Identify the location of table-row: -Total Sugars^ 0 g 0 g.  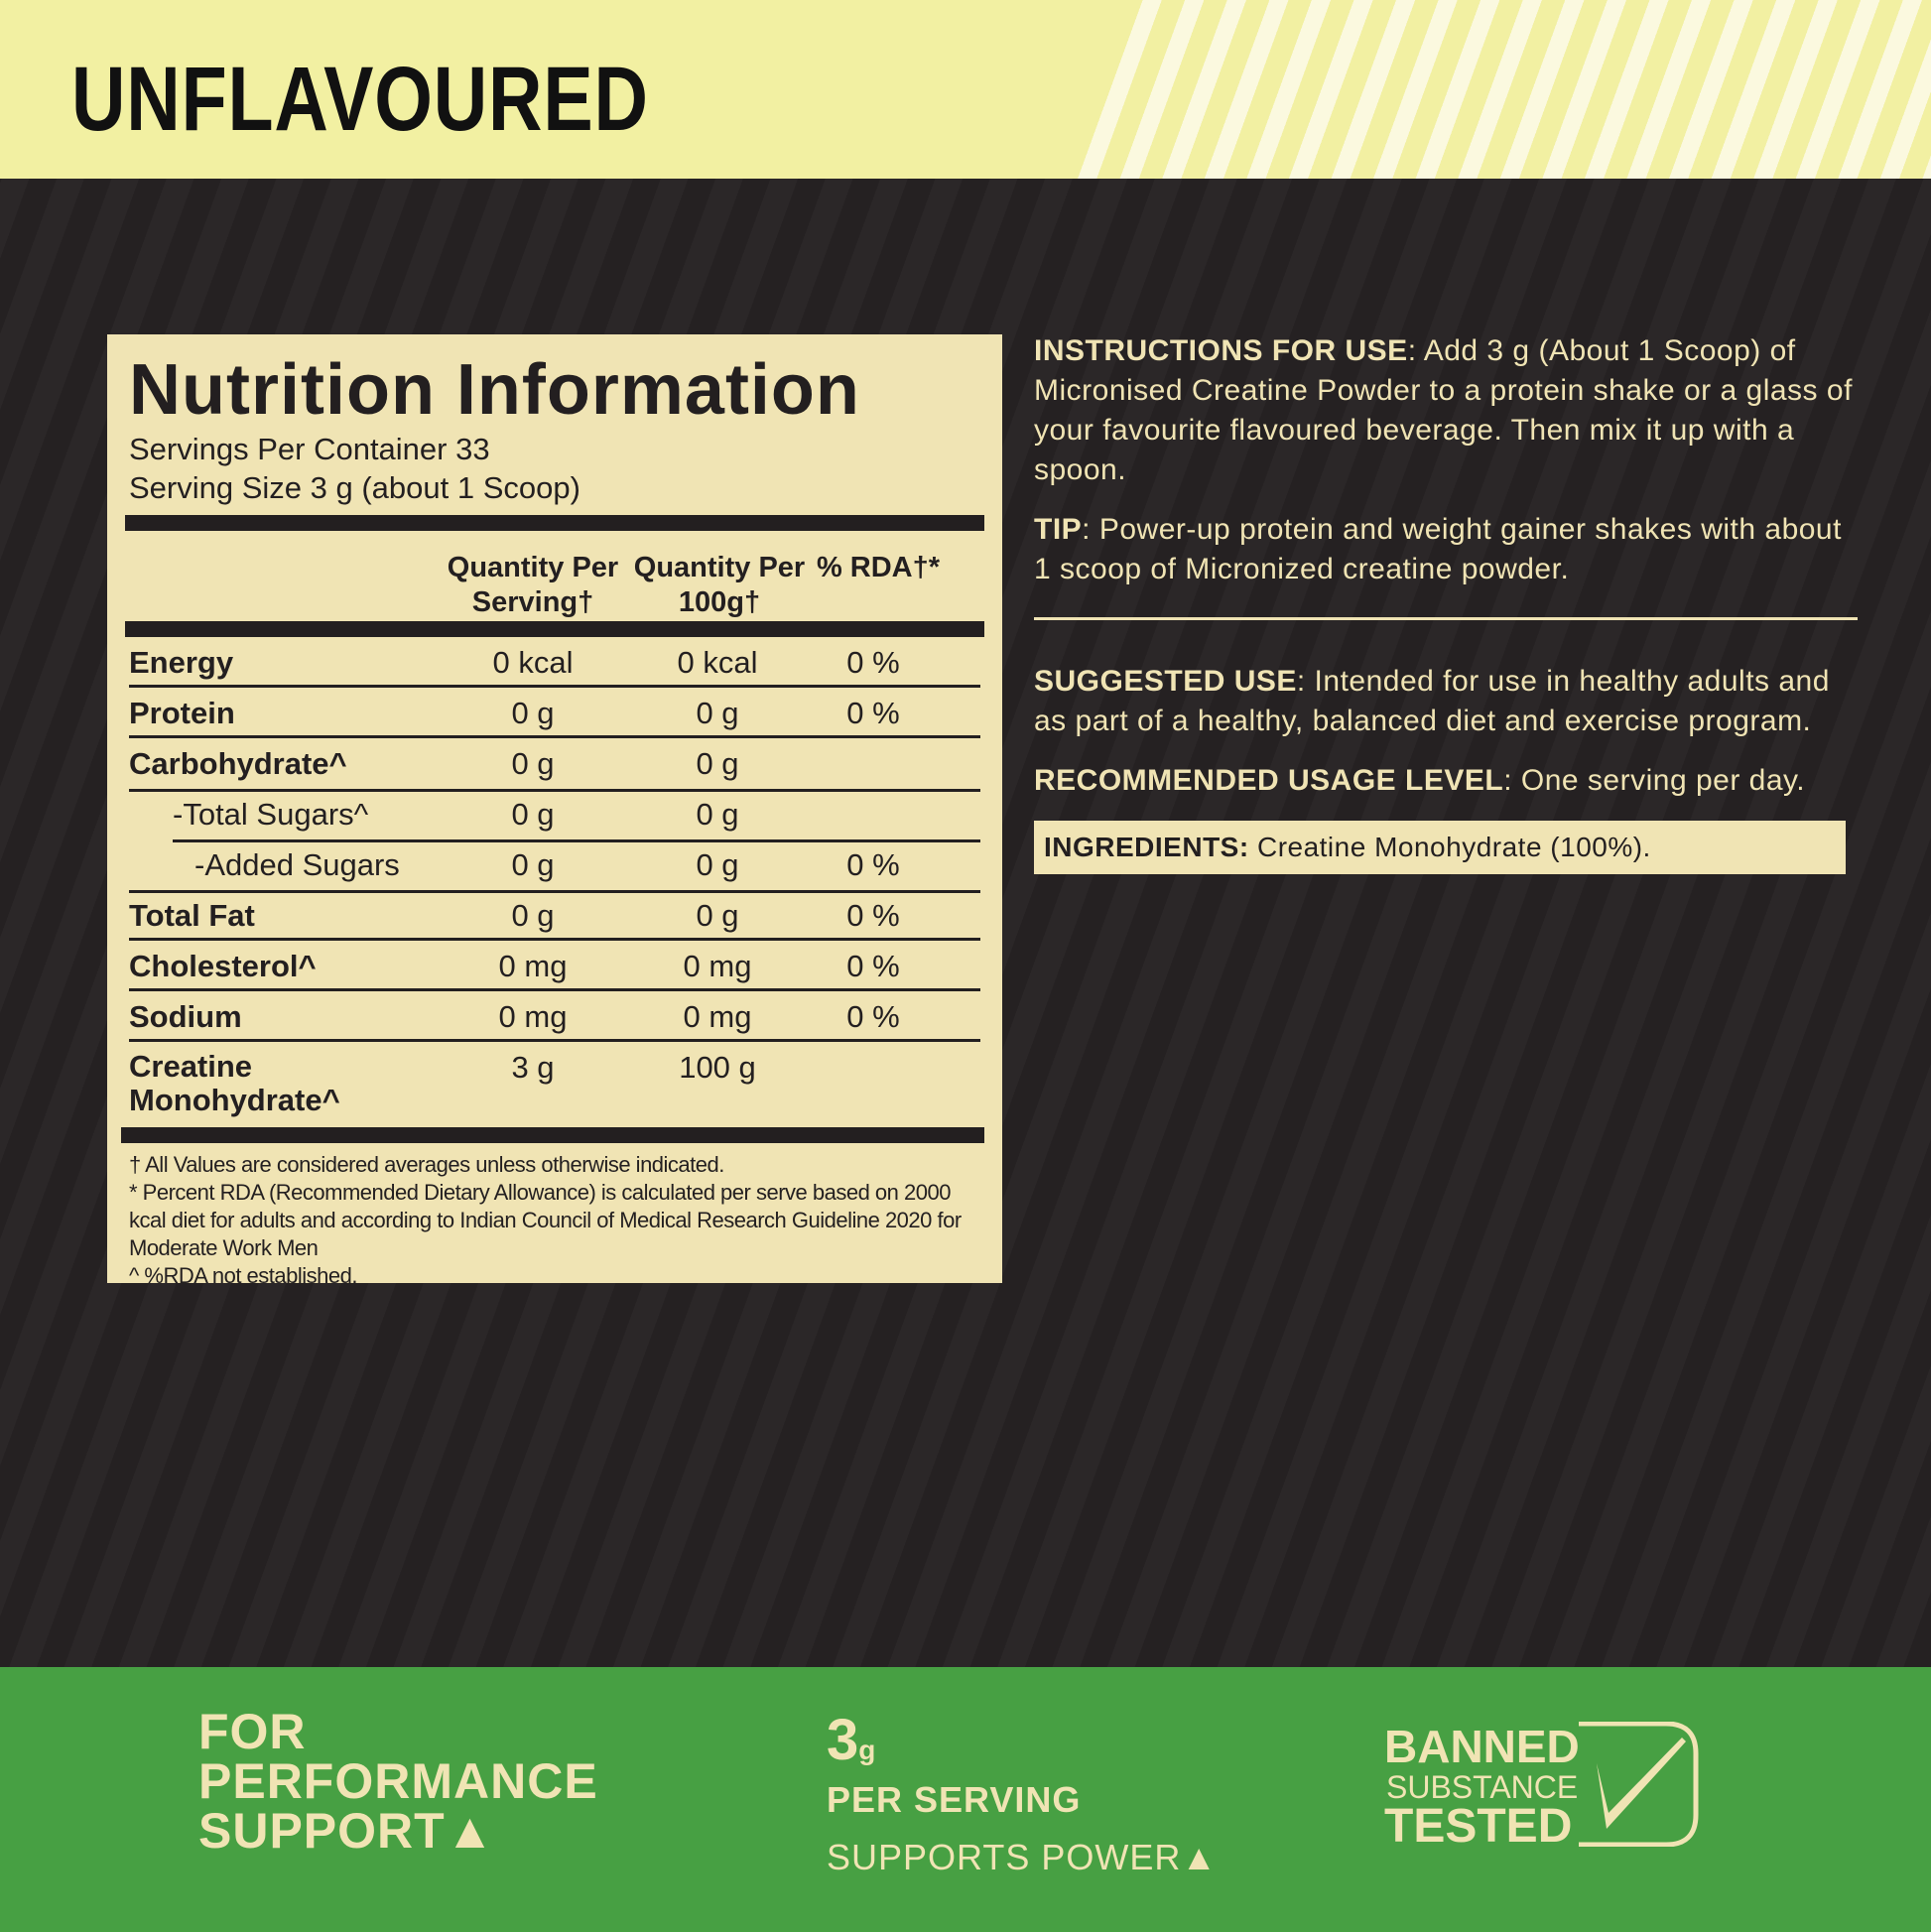
(554, 816).